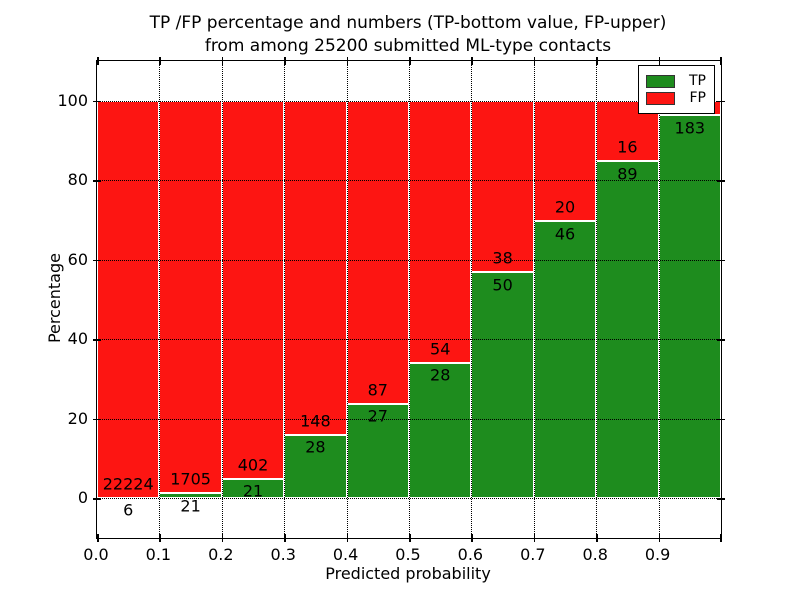 This screenshot has width=800, height=600. I want to click on x-tick-label: 0.0, so click(96, 554).